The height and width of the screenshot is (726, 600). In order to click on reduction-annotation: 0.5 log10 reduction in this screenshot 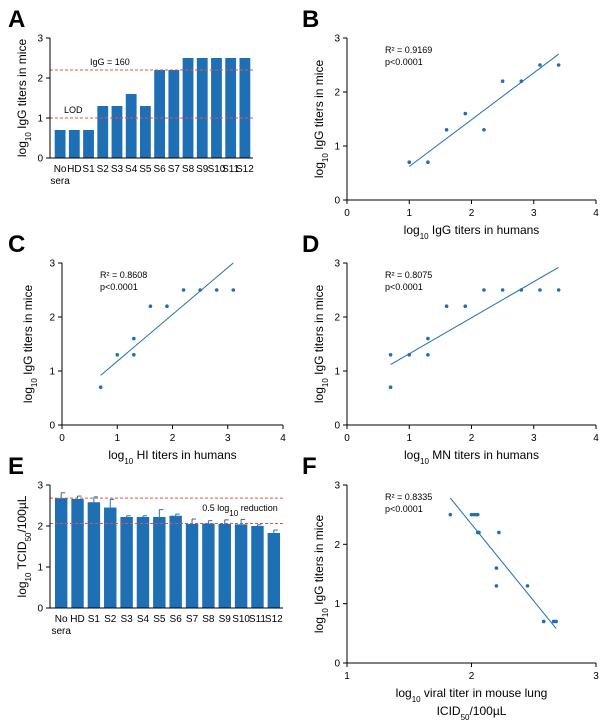, I will do `click(239, 510)`.